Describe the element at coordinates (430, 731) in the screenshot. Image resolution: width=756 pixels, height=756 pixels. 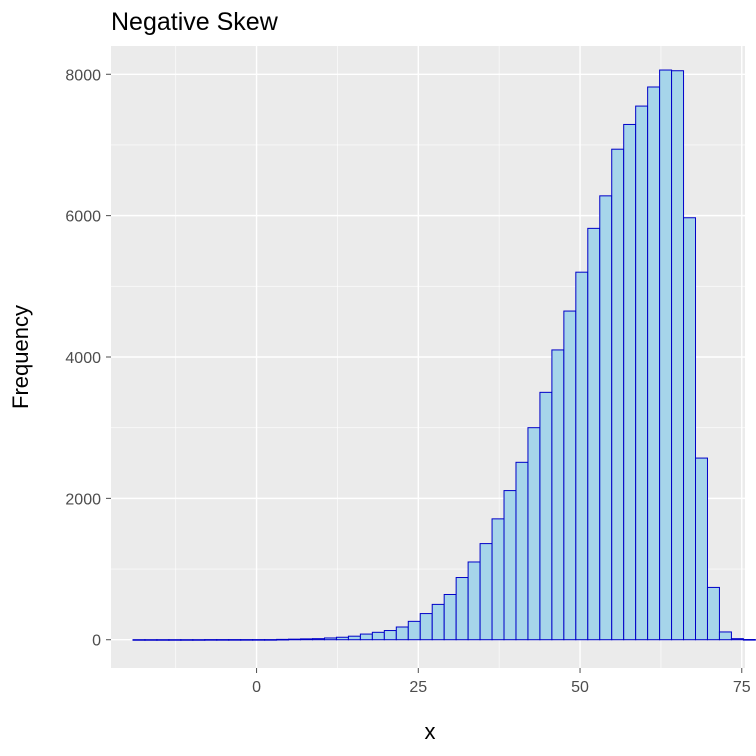
I see `x-axis-label: x` at that location.